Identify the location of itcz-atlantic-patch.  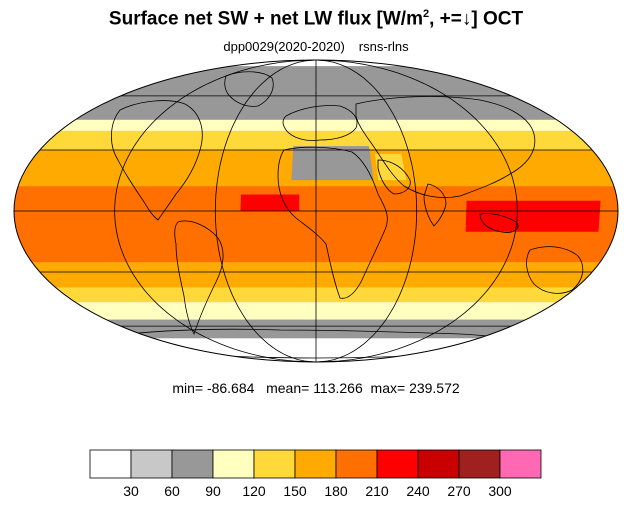
(270, 202).